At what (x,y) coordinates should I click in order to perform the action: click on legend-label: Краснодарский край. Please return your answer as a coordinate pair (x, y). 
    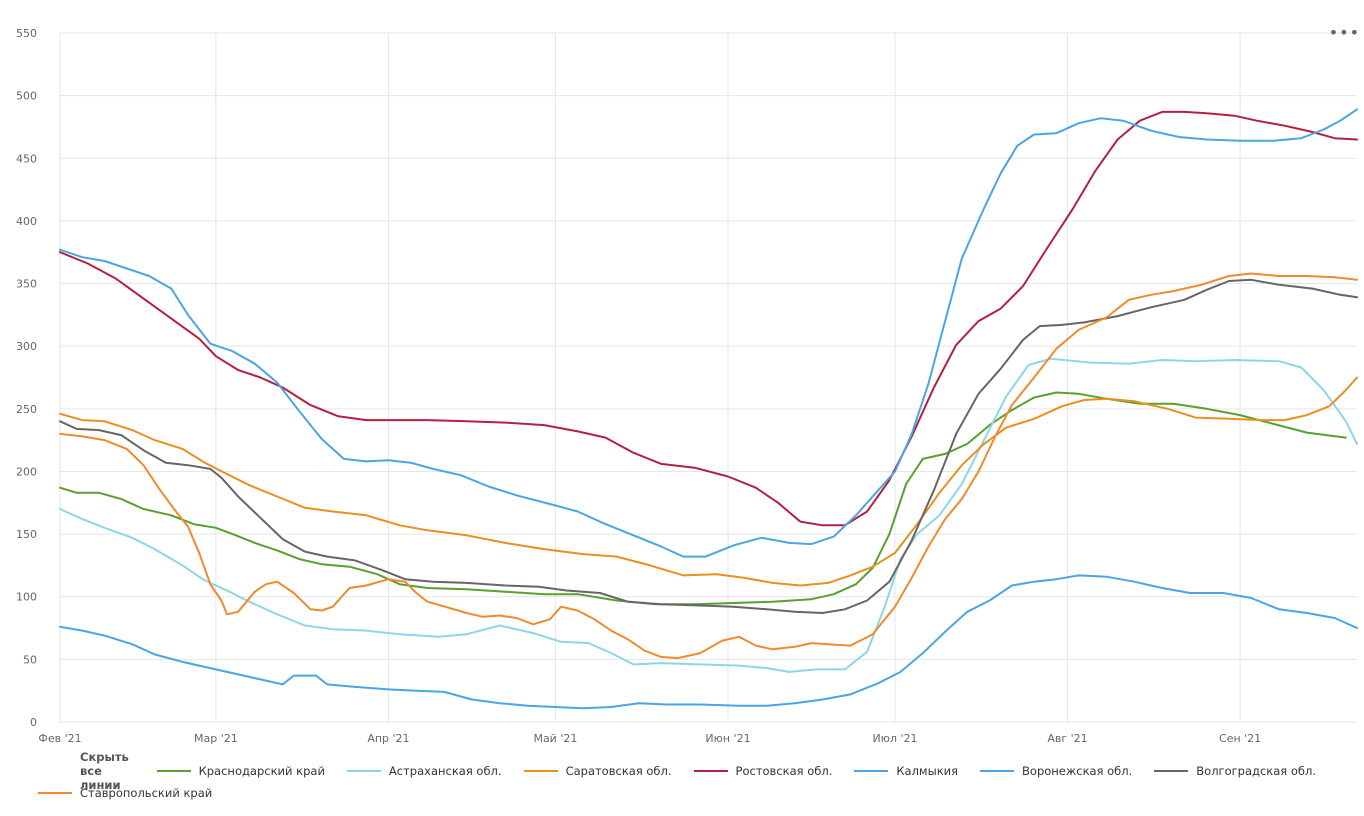
    Looking at the image, I should click on (261, 771).